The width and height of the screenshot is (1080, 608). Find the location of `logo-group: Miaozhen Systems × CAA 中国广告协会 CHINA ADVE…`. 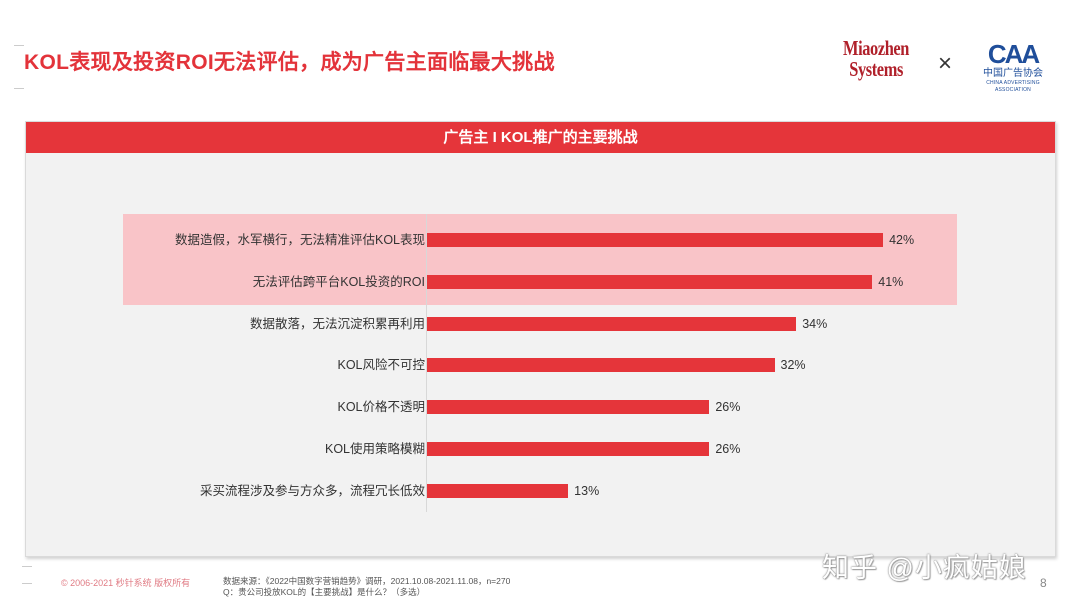

logo-group: Miaozhen Systems × CAA 中国广告协会 CHINA ADVE… is located at coordinates (950, 66).